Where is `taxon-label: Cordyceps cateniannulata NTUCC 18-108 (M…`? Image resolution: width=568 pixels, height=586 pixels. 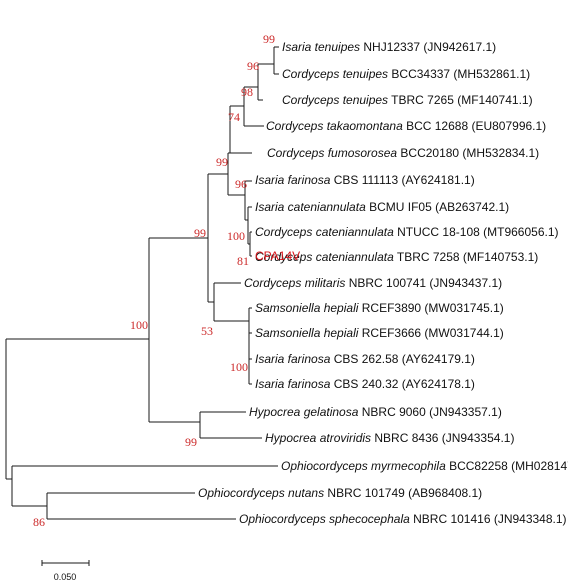
taxon-label: Cordyceps cateniannulata NTUCC 18-108 (M… is located at coordinates (407, 232).